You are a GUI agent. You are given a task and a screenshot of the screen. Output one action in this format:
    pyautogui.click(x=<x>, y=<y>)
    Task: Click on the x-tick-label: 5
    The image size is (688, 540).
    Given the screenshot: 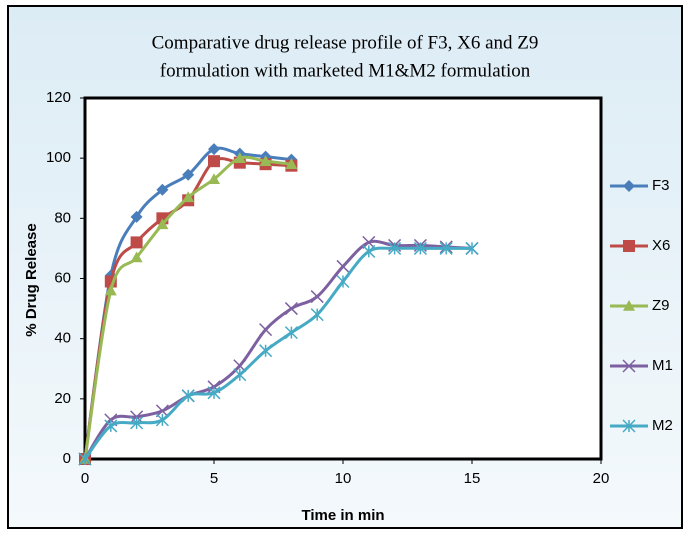 What is the action you would take?
    pyautogui.click(x=214, y=478)
    